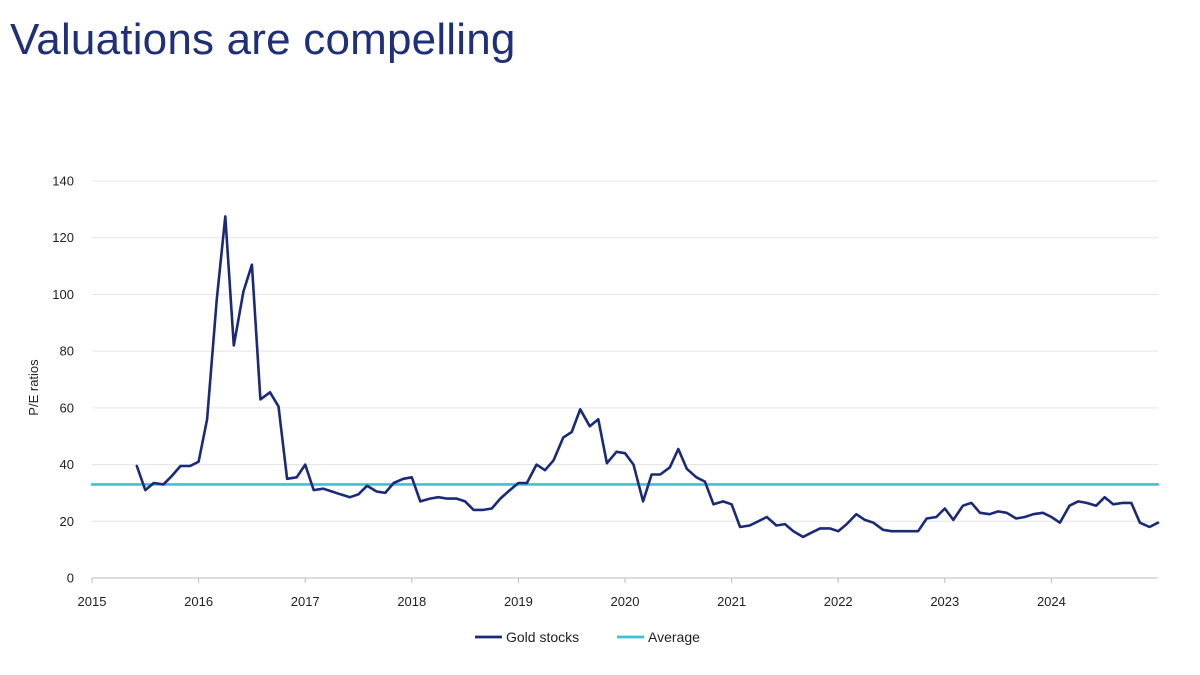 The width and height of the screenshot is (1200, 675). Describe the element at coordinates (63, 237) in the screenshot. I see `y-tick-120: 120` at that location.